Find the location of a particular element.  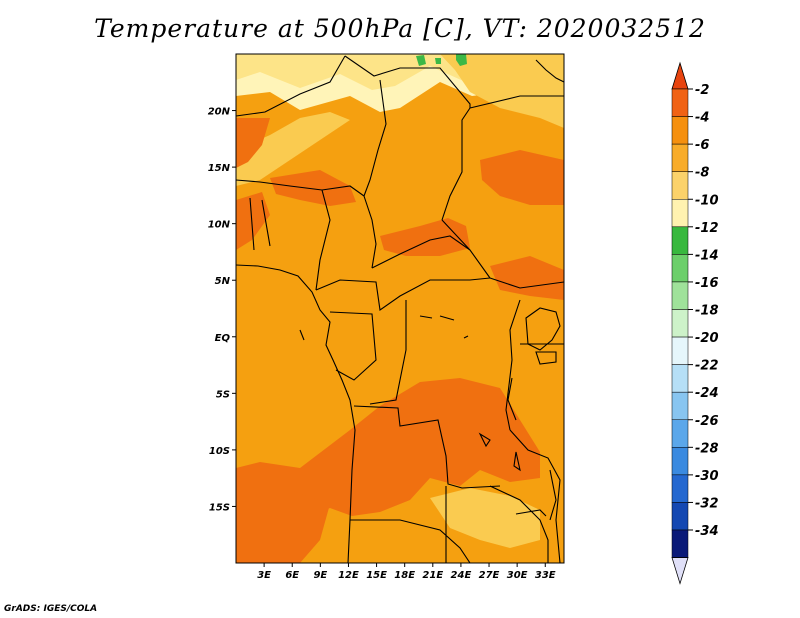

y-axis: 20N 15N 10N 5N EQ 5S 10S 15S is located at coordinates (222, 310).